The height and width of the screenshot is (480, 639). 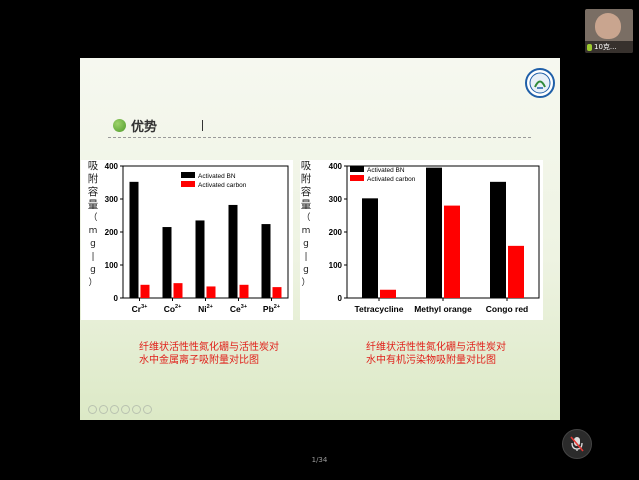 I want to click on university-logo-icon, so click(x=540, y=83).